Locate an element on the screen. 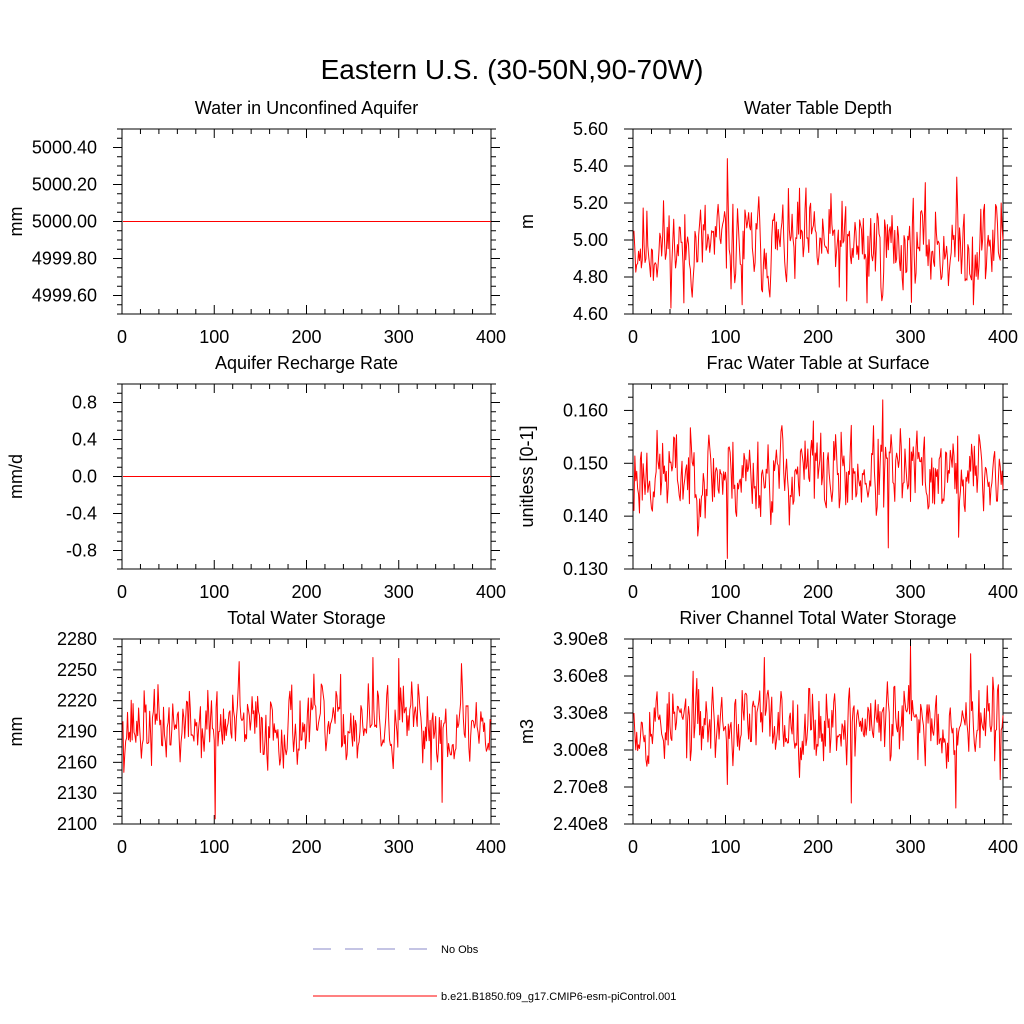 The width and height of the screenshot is (1024, 1024). figure-title: Eastern U.S. (30-50N,90-70W) is located at coordinates (512, 69).